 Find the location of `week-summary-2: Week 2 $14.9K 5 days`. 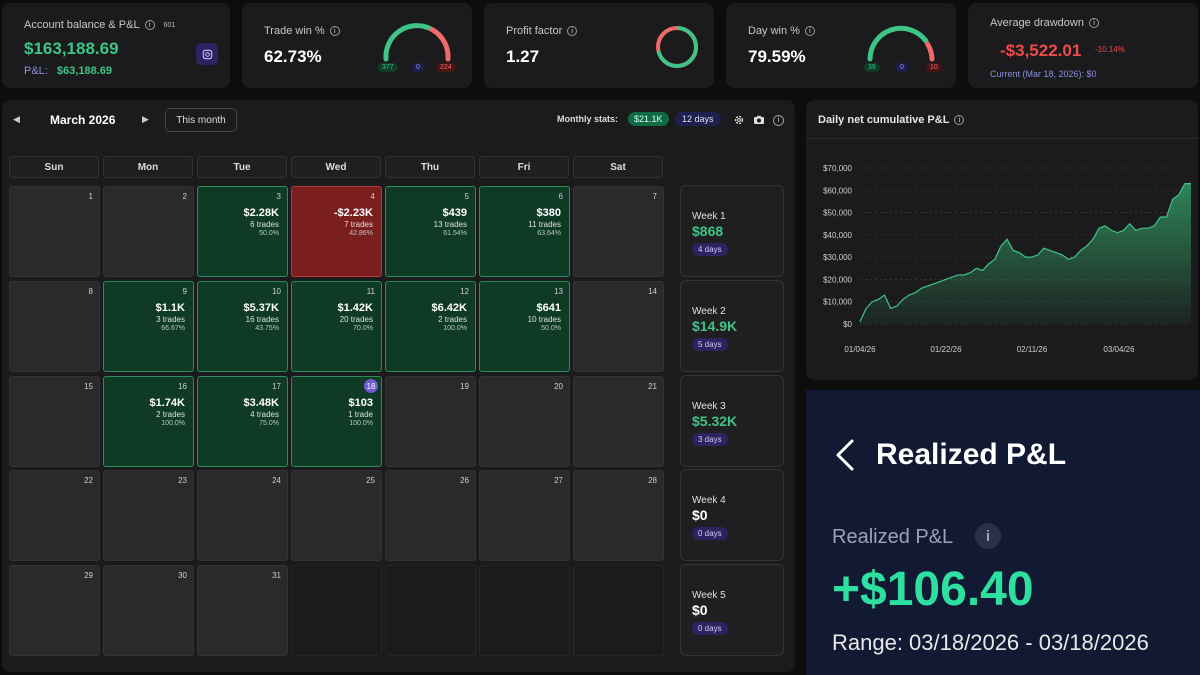

week-summary-2: Week 2 $14.9K 5 days is located at coordinates (732, 326).